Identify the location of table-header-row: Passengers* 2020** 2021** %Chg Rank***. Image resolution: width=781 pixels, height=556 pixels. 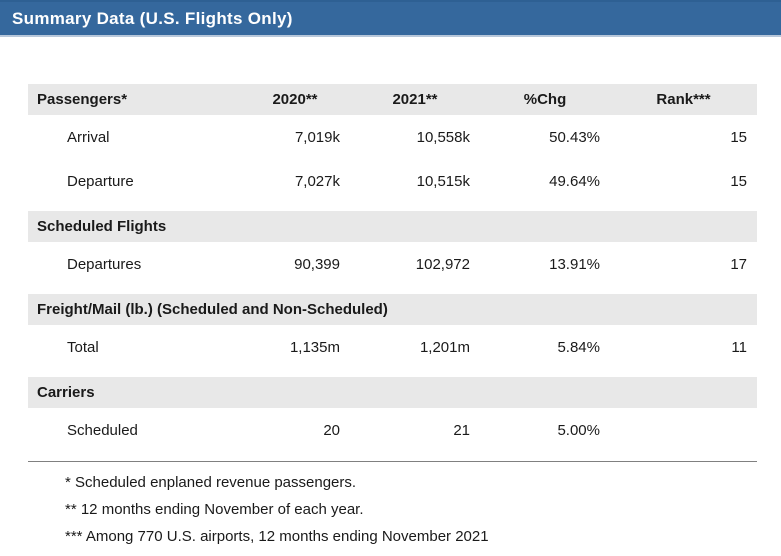
(392, 99).